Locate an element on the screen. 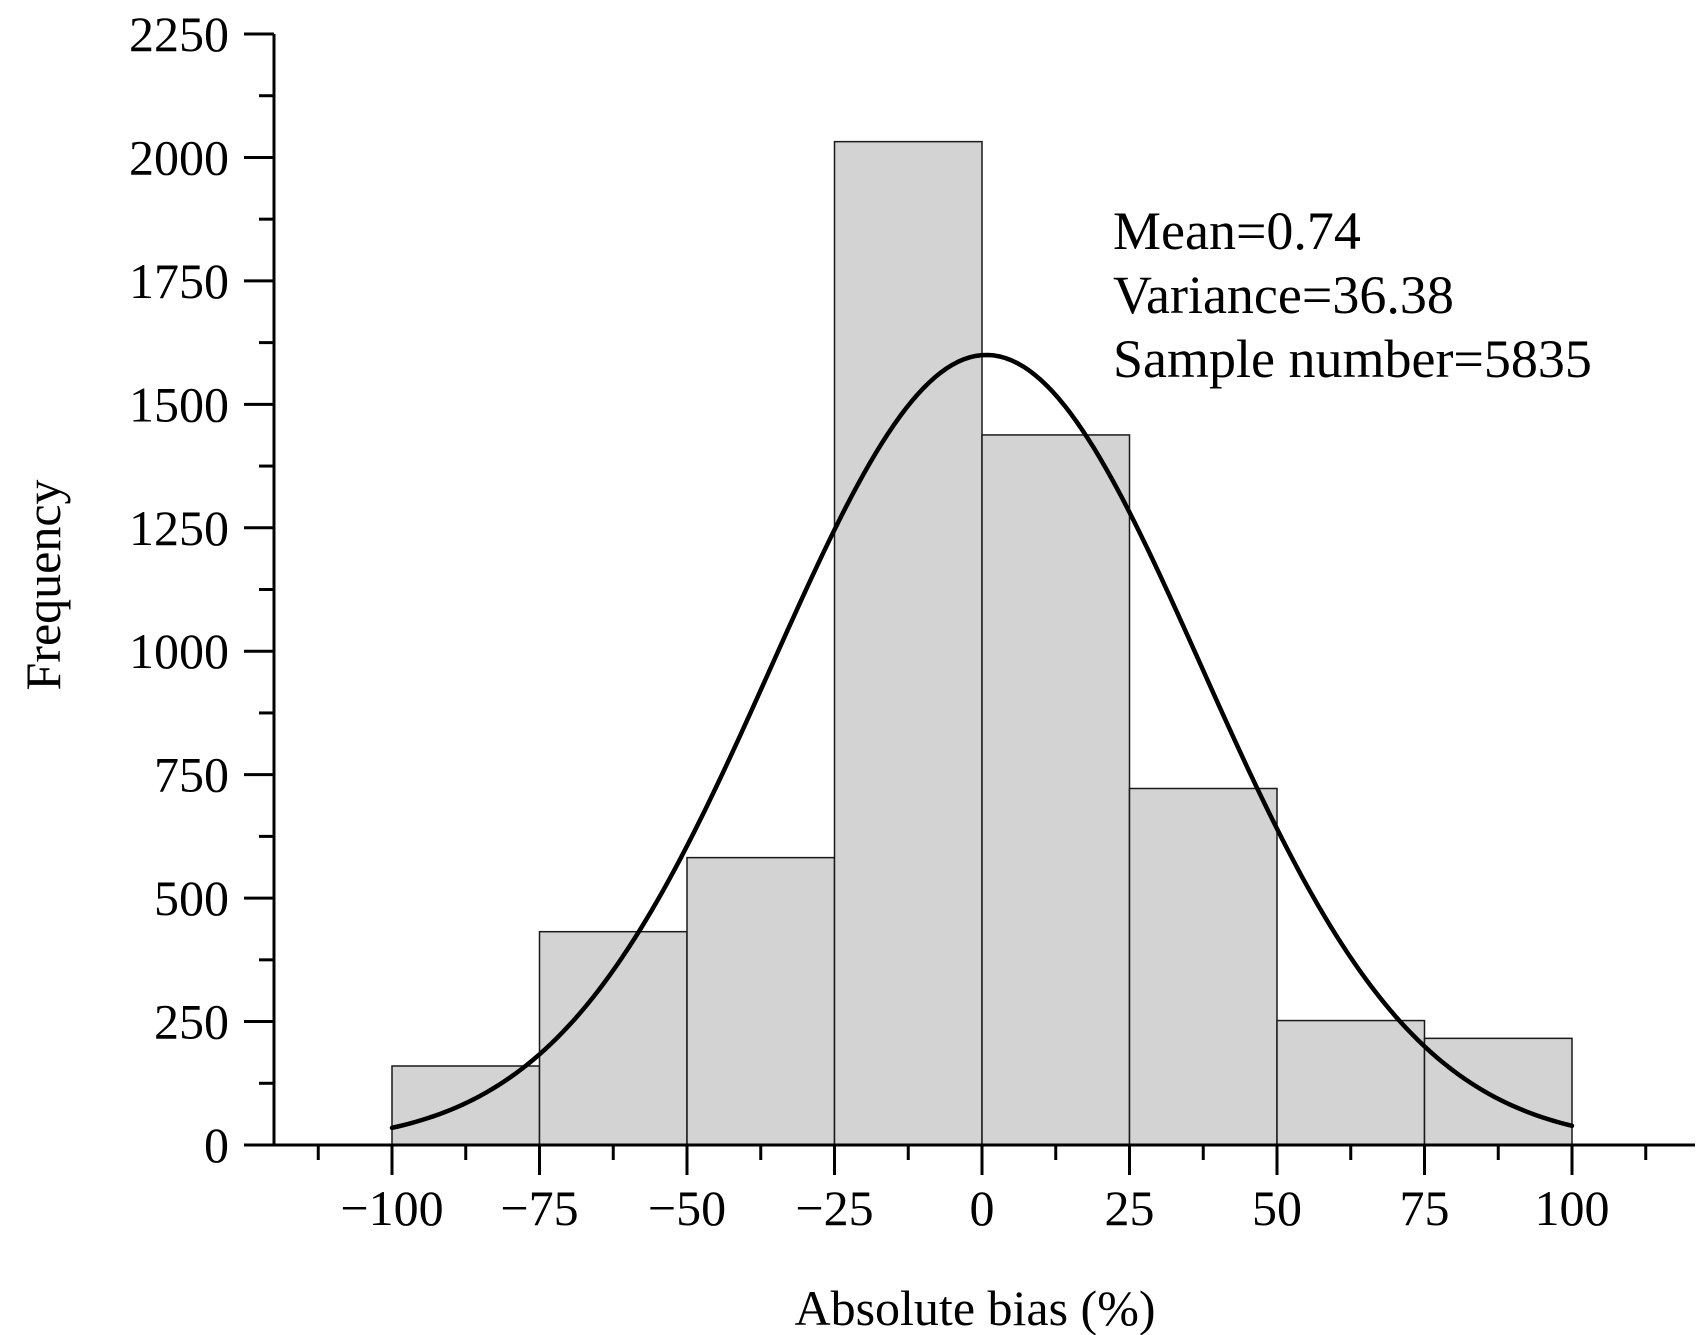 This screenshot has height=1335, width=1700. x-tick-label-1: −75 is located at coordinates (539, 1208).